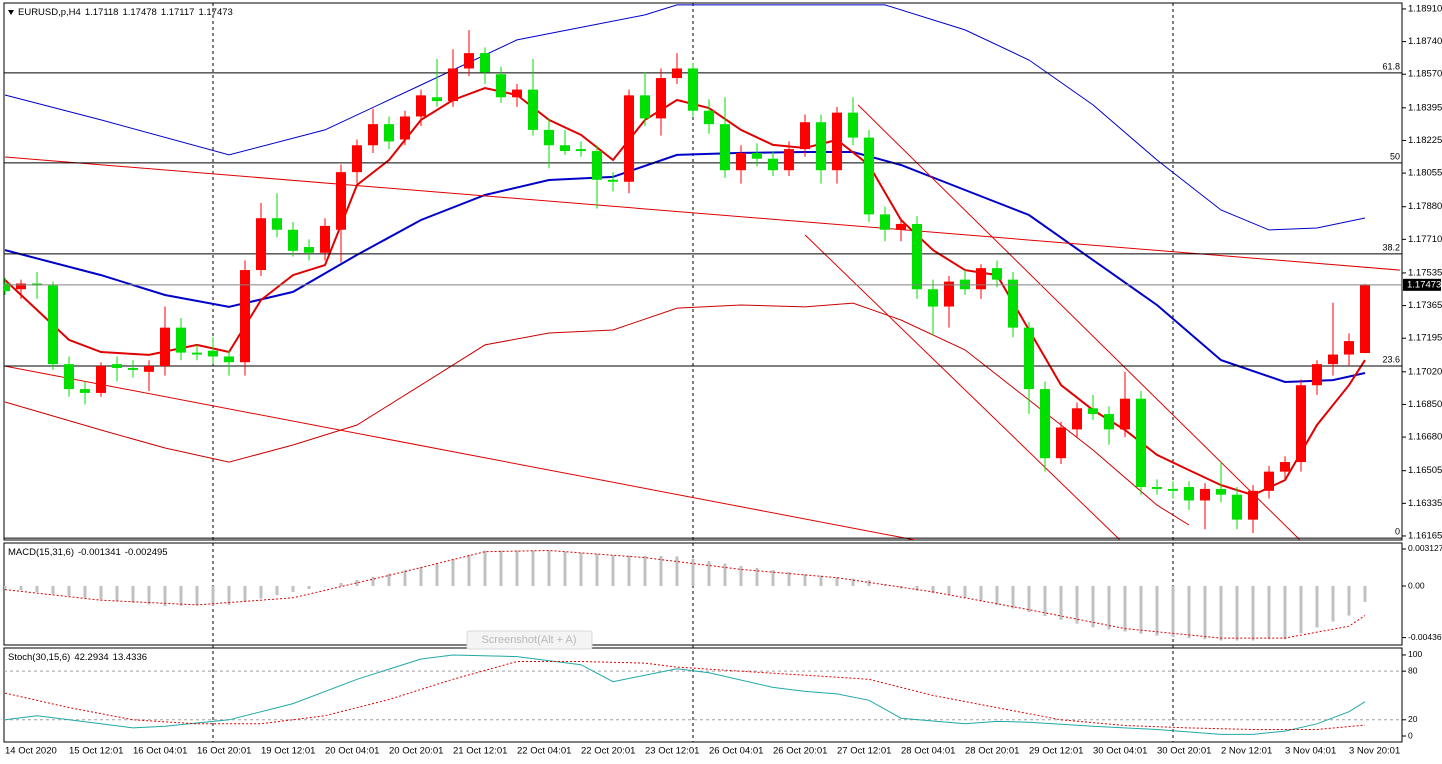  What do you see at coordinates (11, 12) in the screenshot?
I see `menu-arrow` at bounding box center [11, 12].